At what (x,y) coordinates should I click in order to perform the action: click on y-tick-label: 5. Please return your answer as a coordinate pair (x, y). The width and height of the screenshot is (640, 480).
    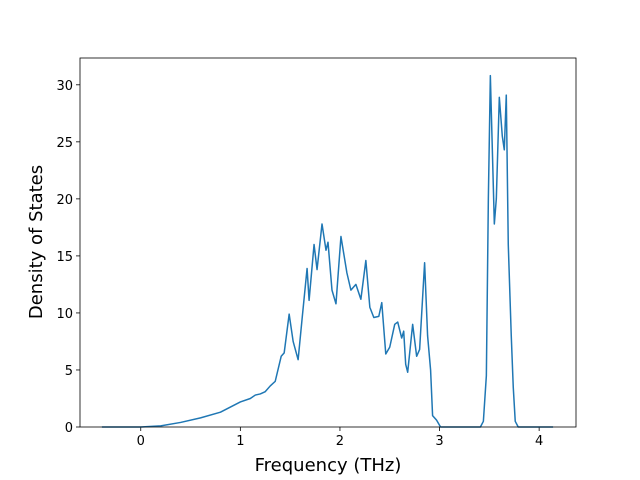
    Looking at the image, I should click on (69, 371).